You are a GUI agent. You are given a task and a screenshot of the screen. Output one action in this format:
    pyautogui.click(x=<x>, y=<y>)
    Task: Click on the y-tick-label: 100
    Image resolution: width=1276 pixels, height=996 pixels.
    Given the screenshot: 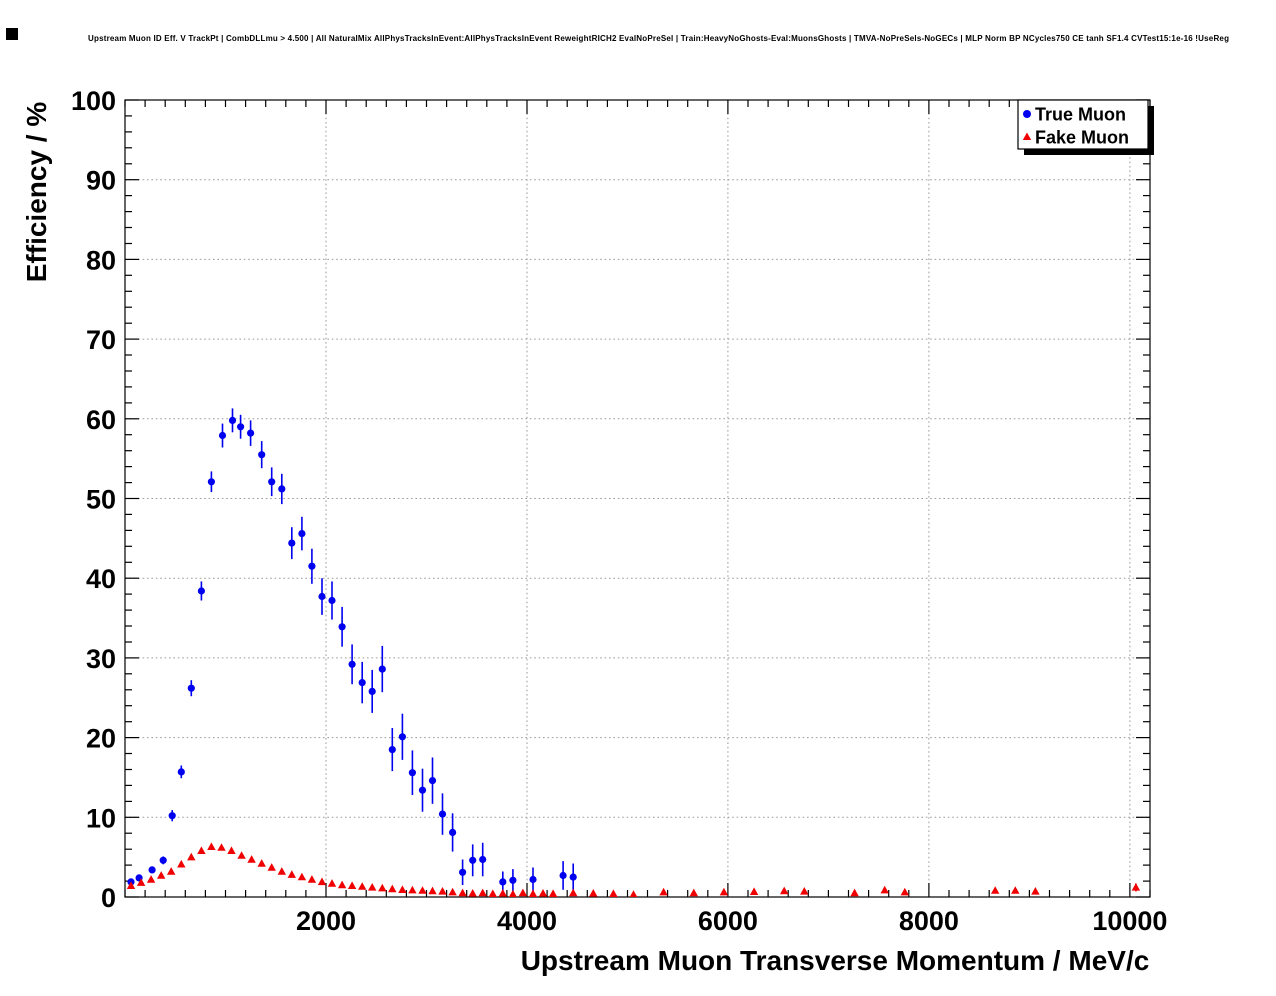 What is the action you would take?
    pyautogui.click(x=93, y=101)
    